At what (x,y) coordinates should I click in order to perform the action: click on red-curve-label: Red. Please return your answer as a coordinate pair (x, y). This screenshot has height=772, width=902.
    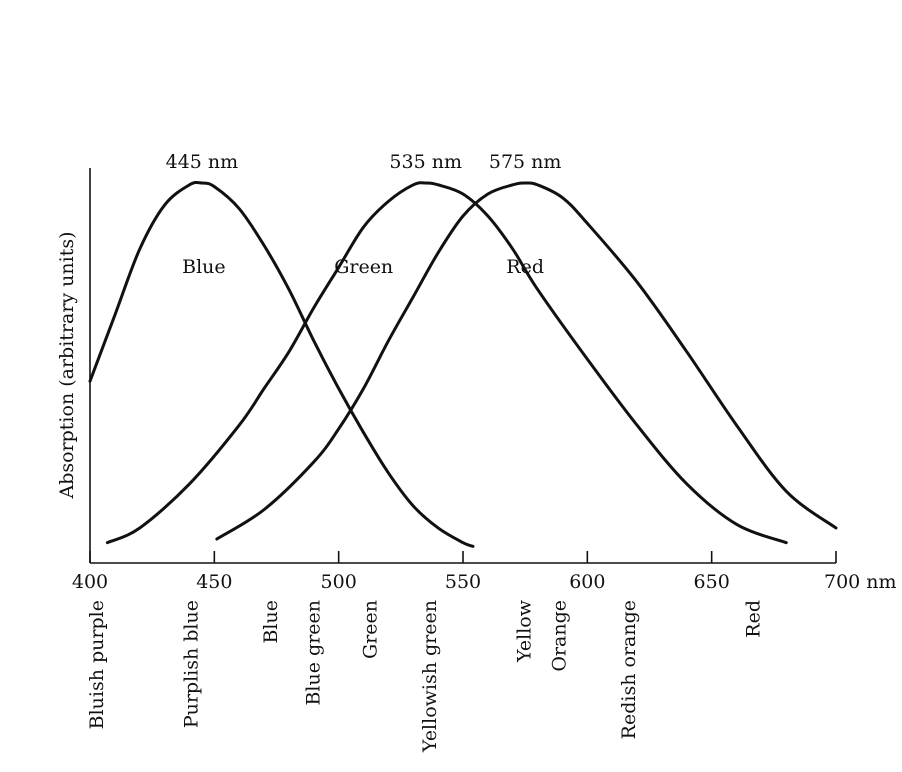
    Looking at the image, I should click on (525, 267).